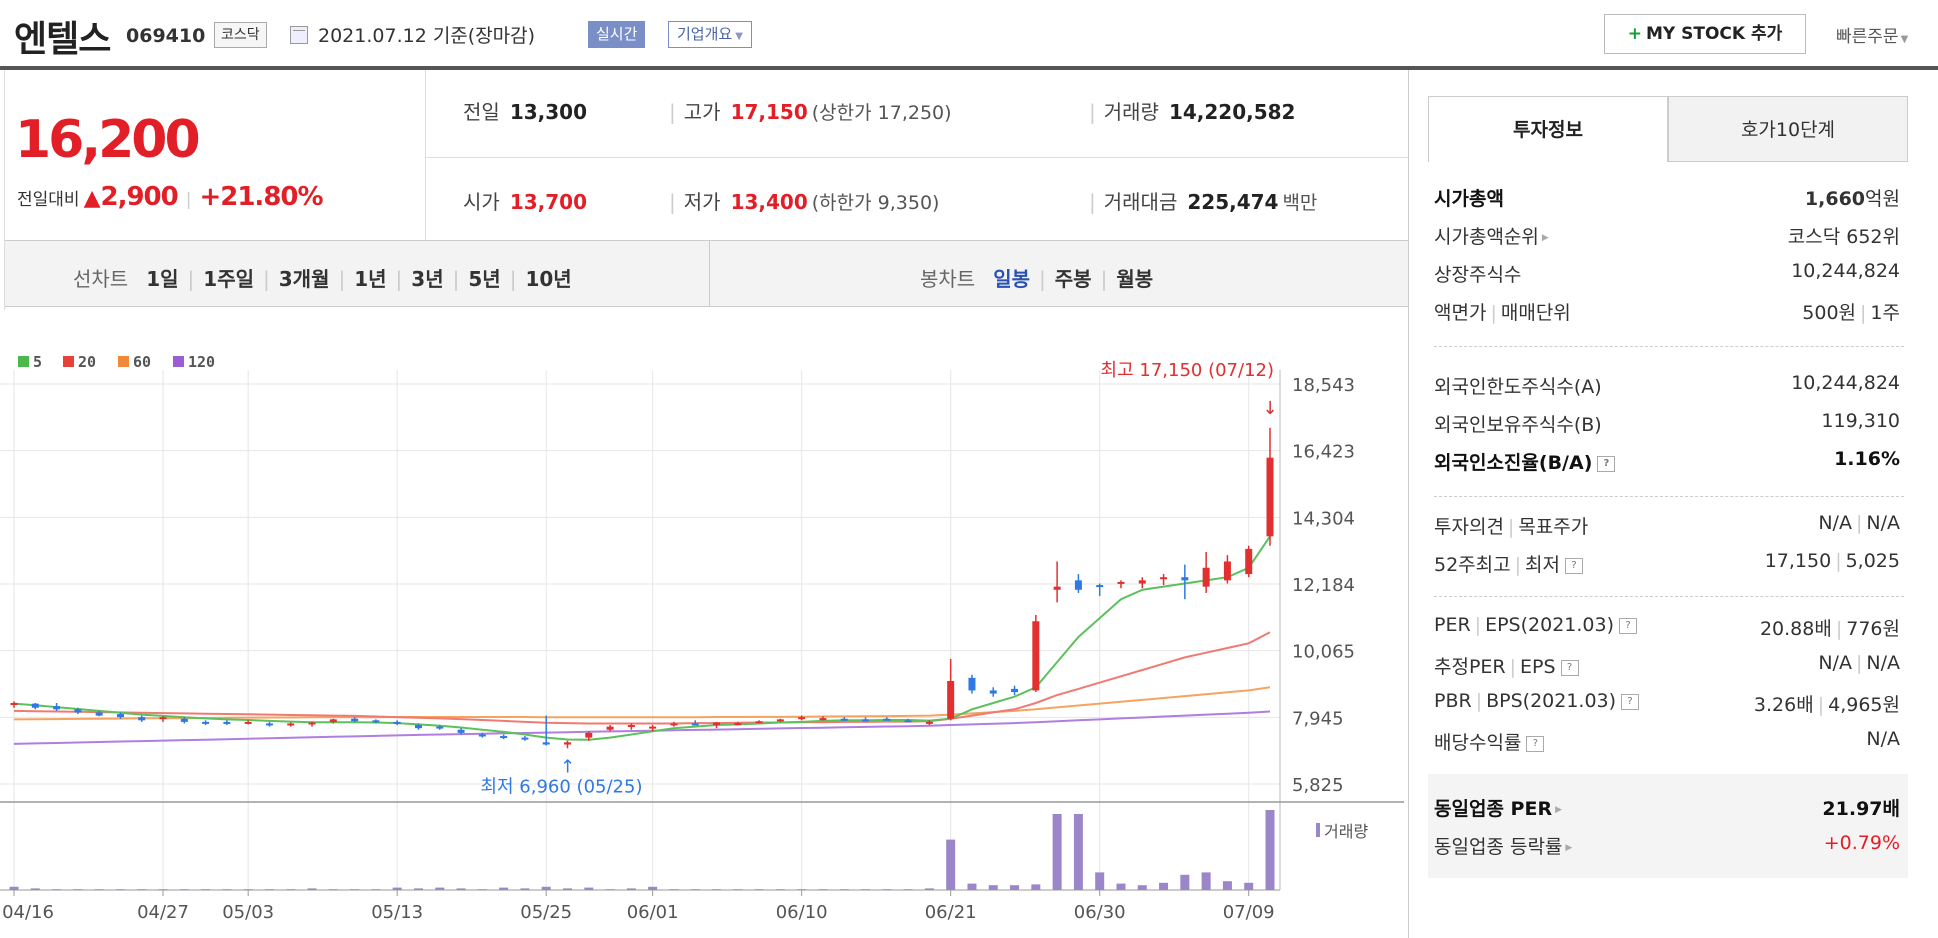 The height and width of the screenshot is (938, 1938). I want to click on calendar-icon, so click(299, 35).